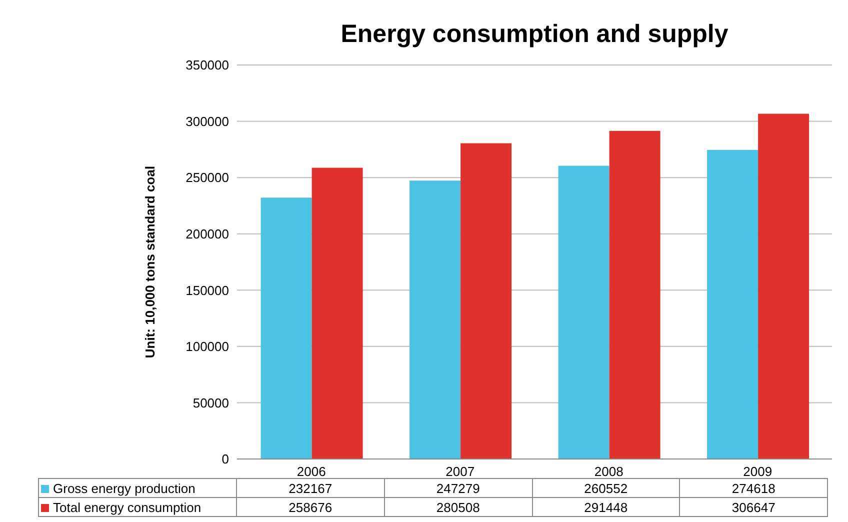 The width and height of the screenshot is (848, 522). What do you see at coordinates (207, 234) in the screenshot?
I see `y-tick-label: 200000` at bounding box center [207, 234].